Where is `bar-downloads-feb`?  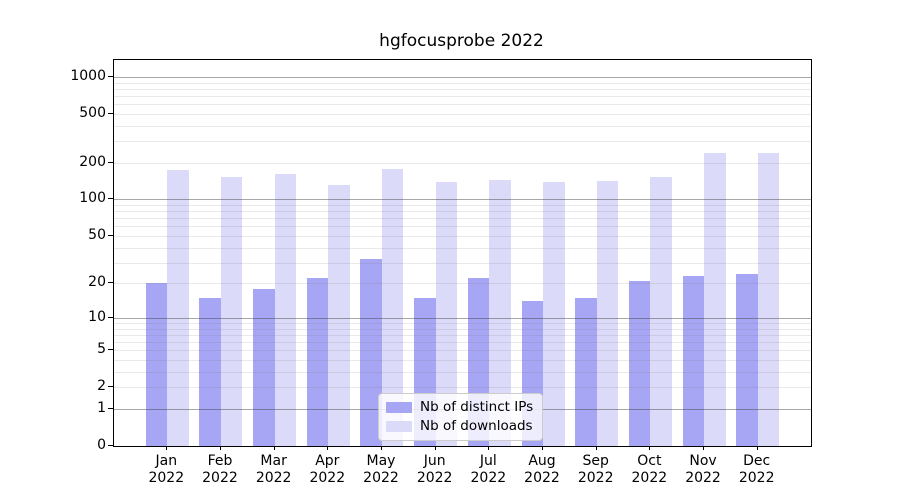 bar-downloads-feb is located at coordinates (231, 311).